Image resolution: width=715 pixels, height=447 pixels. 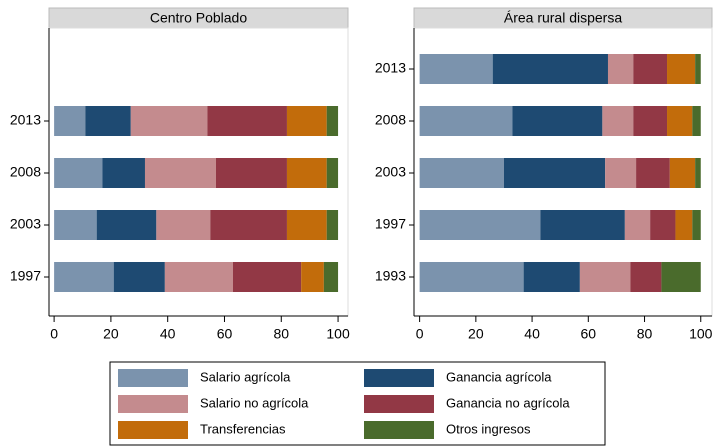 I want to click on legend-label: Ganancia no agrícola, so click(x=508, y=402).